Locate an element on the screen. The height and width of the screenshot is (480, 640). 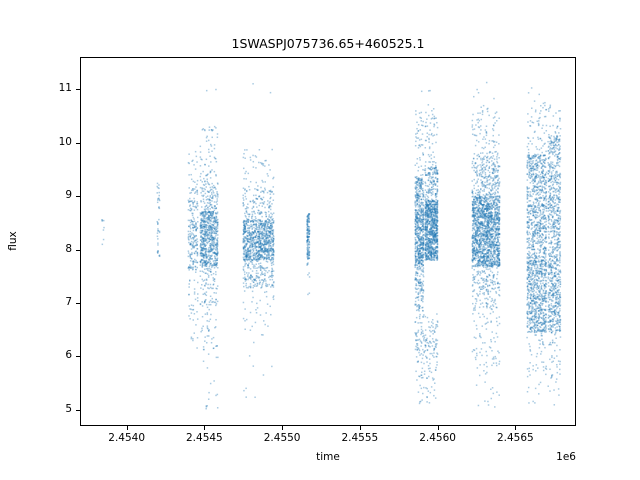
x-tick-label: 2.4560 is located at coordinates (437, 438).